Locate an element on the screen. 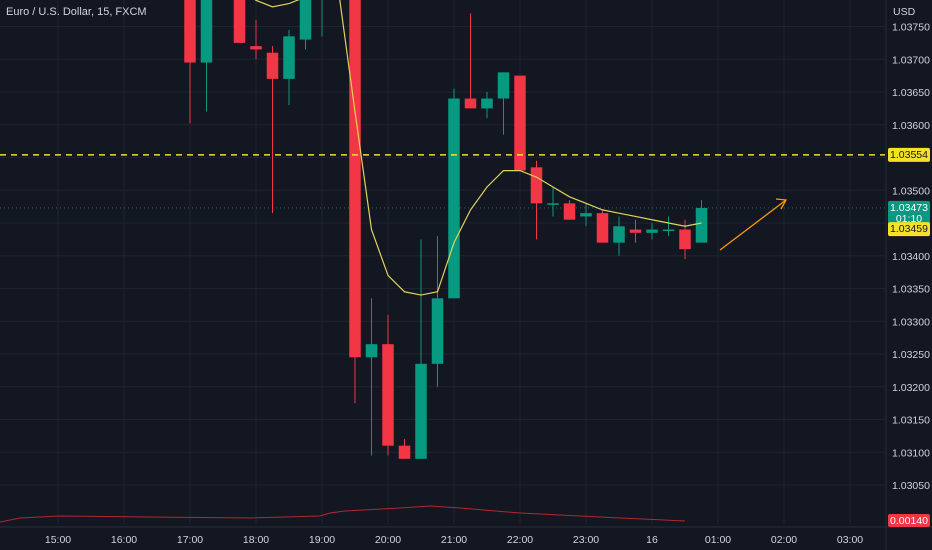  ma-value-tag: 1.03459 is located at coordinates (909, 229).